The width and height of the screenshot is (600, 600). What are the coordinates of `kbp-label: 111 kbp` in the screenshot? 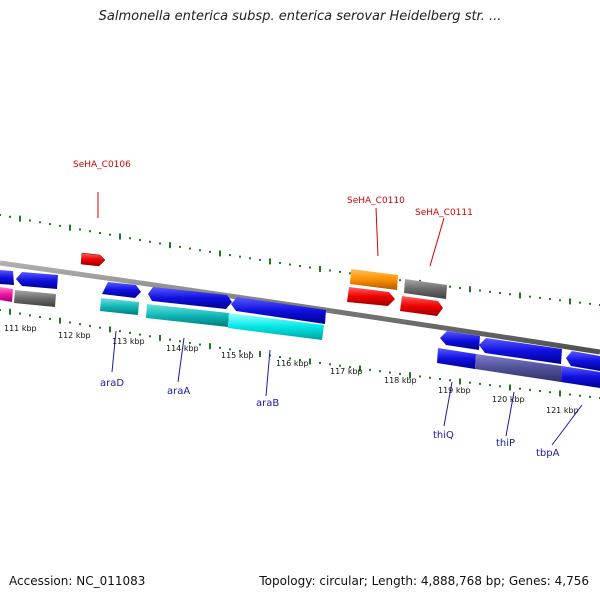 It's located at (20, 328).